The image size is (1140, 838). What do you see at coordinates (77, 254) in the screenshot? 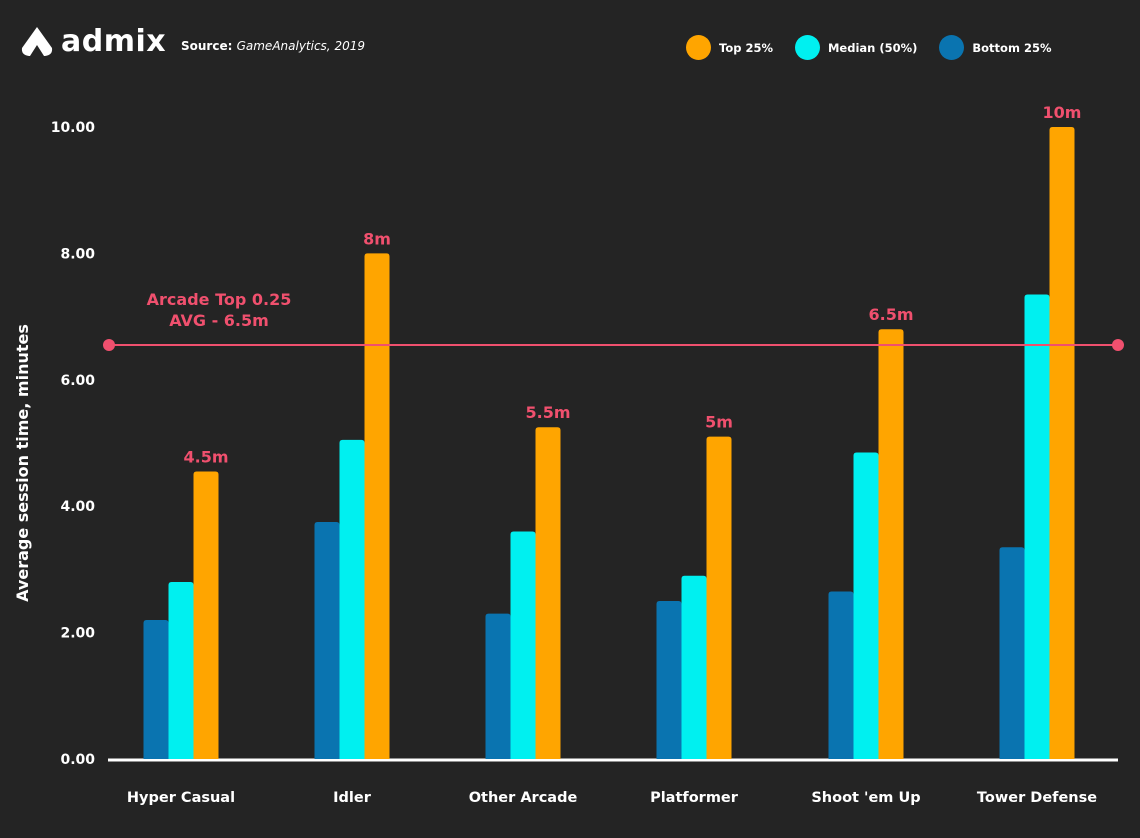
I see `y-tick-label: 8.00` at bounding box center [77, 254].